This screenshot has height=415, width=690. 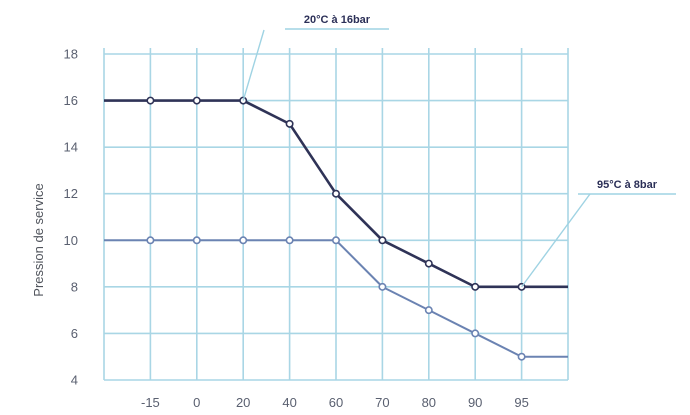 What do you see at coordinates (71, 240) in the screenshot?
I see `y-tick-label: 10` at bounding box center [71, 240].